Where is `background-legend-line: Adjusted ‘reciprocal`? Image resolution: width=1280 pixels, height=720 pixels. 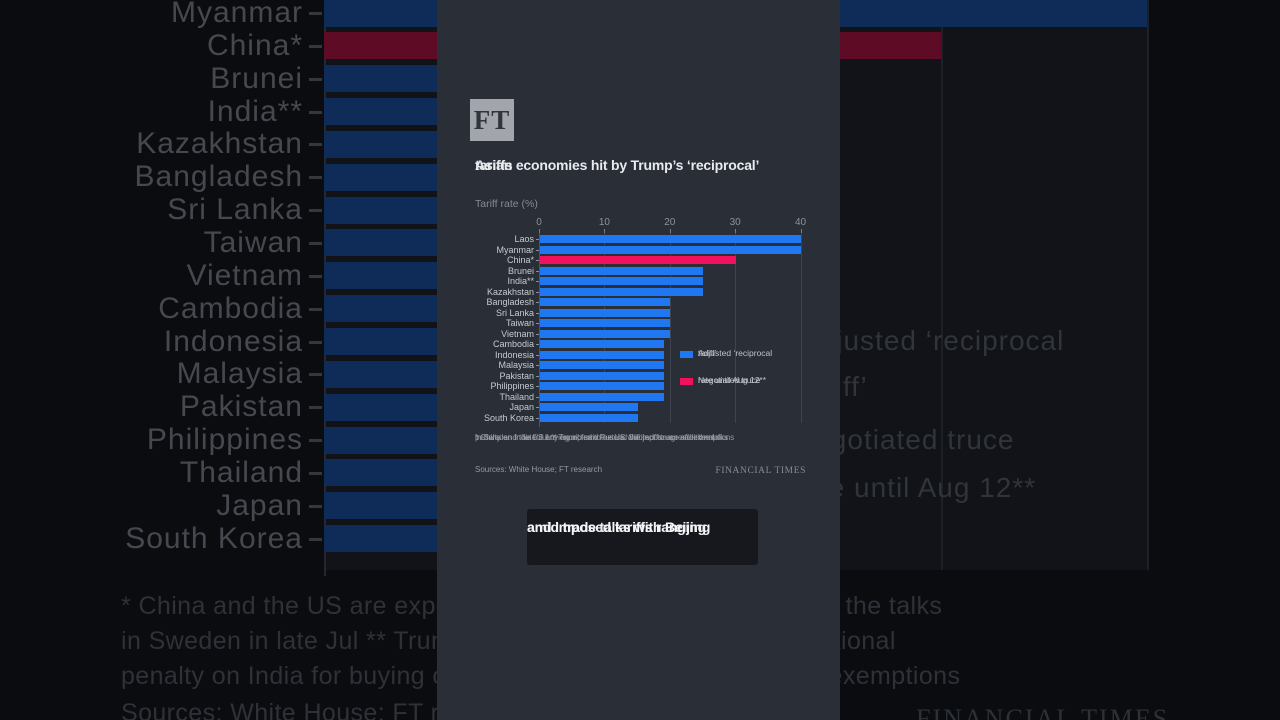
background-legend-line: Adjusted ‘reciprocal is located at coordinates (932, 340).